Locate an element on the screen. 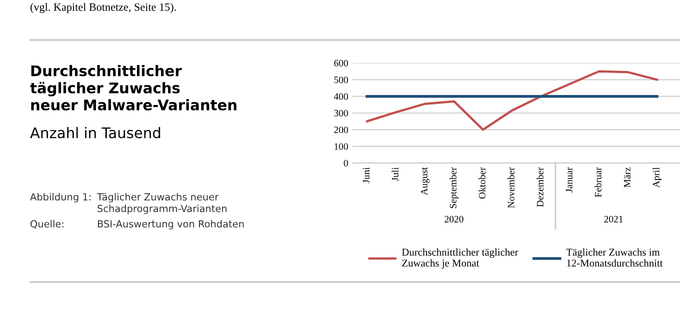  x-tick-label: April is located at coordinates (657, 177).